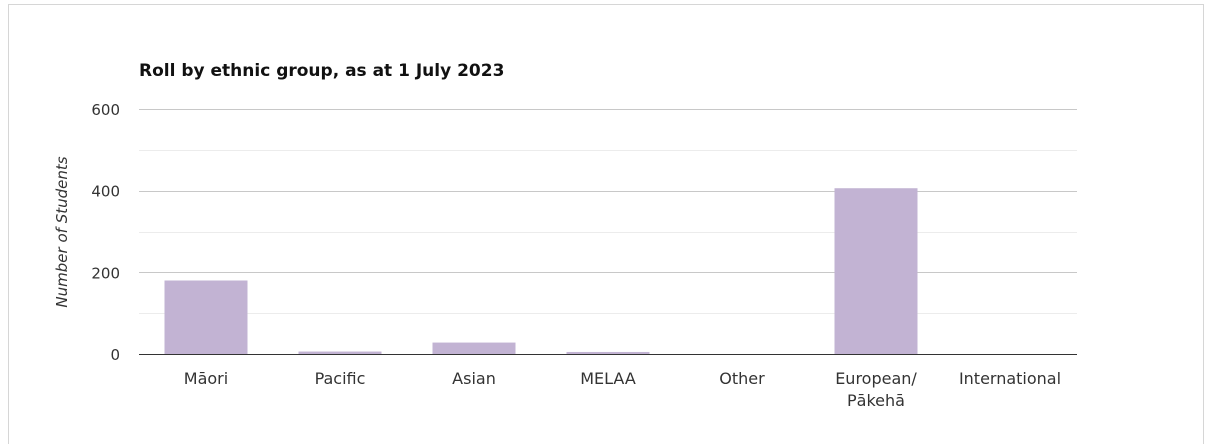 Image resolution: width=1205 pixels, height=444 pixels. What do you see at coordinates (474, 378) in the screenshot?
I see `x-tick-label: Asian` at bounding box center [474, 378].